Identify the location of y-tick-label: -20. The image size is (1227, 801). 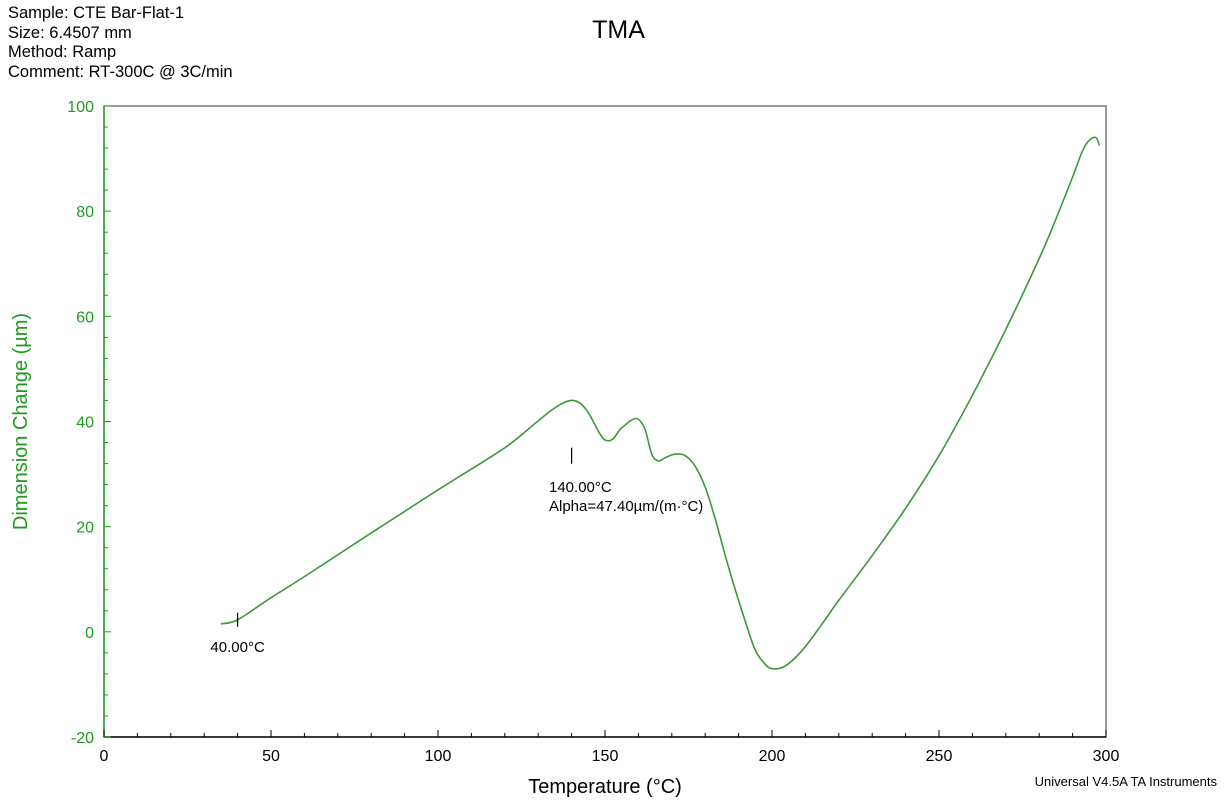
(82, 738).